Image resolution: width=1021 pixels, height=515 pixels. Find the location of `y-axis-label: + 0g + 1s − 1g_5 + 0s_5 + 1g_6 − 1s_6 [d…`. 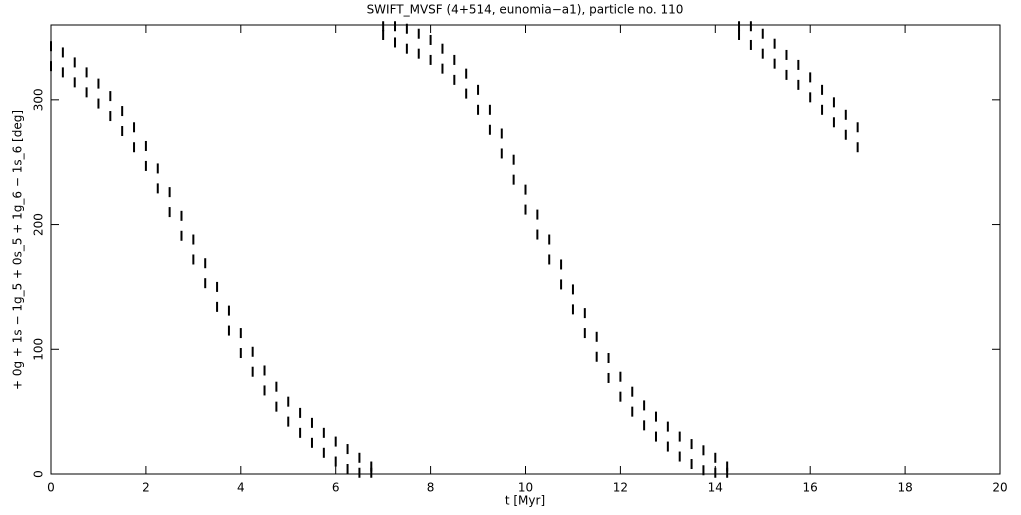

y-axis-label: + 0g + 1s − 1g_5 + 0s_5 + 1g_6 − 1s_6 [d… is located at coordinates (18, 250).